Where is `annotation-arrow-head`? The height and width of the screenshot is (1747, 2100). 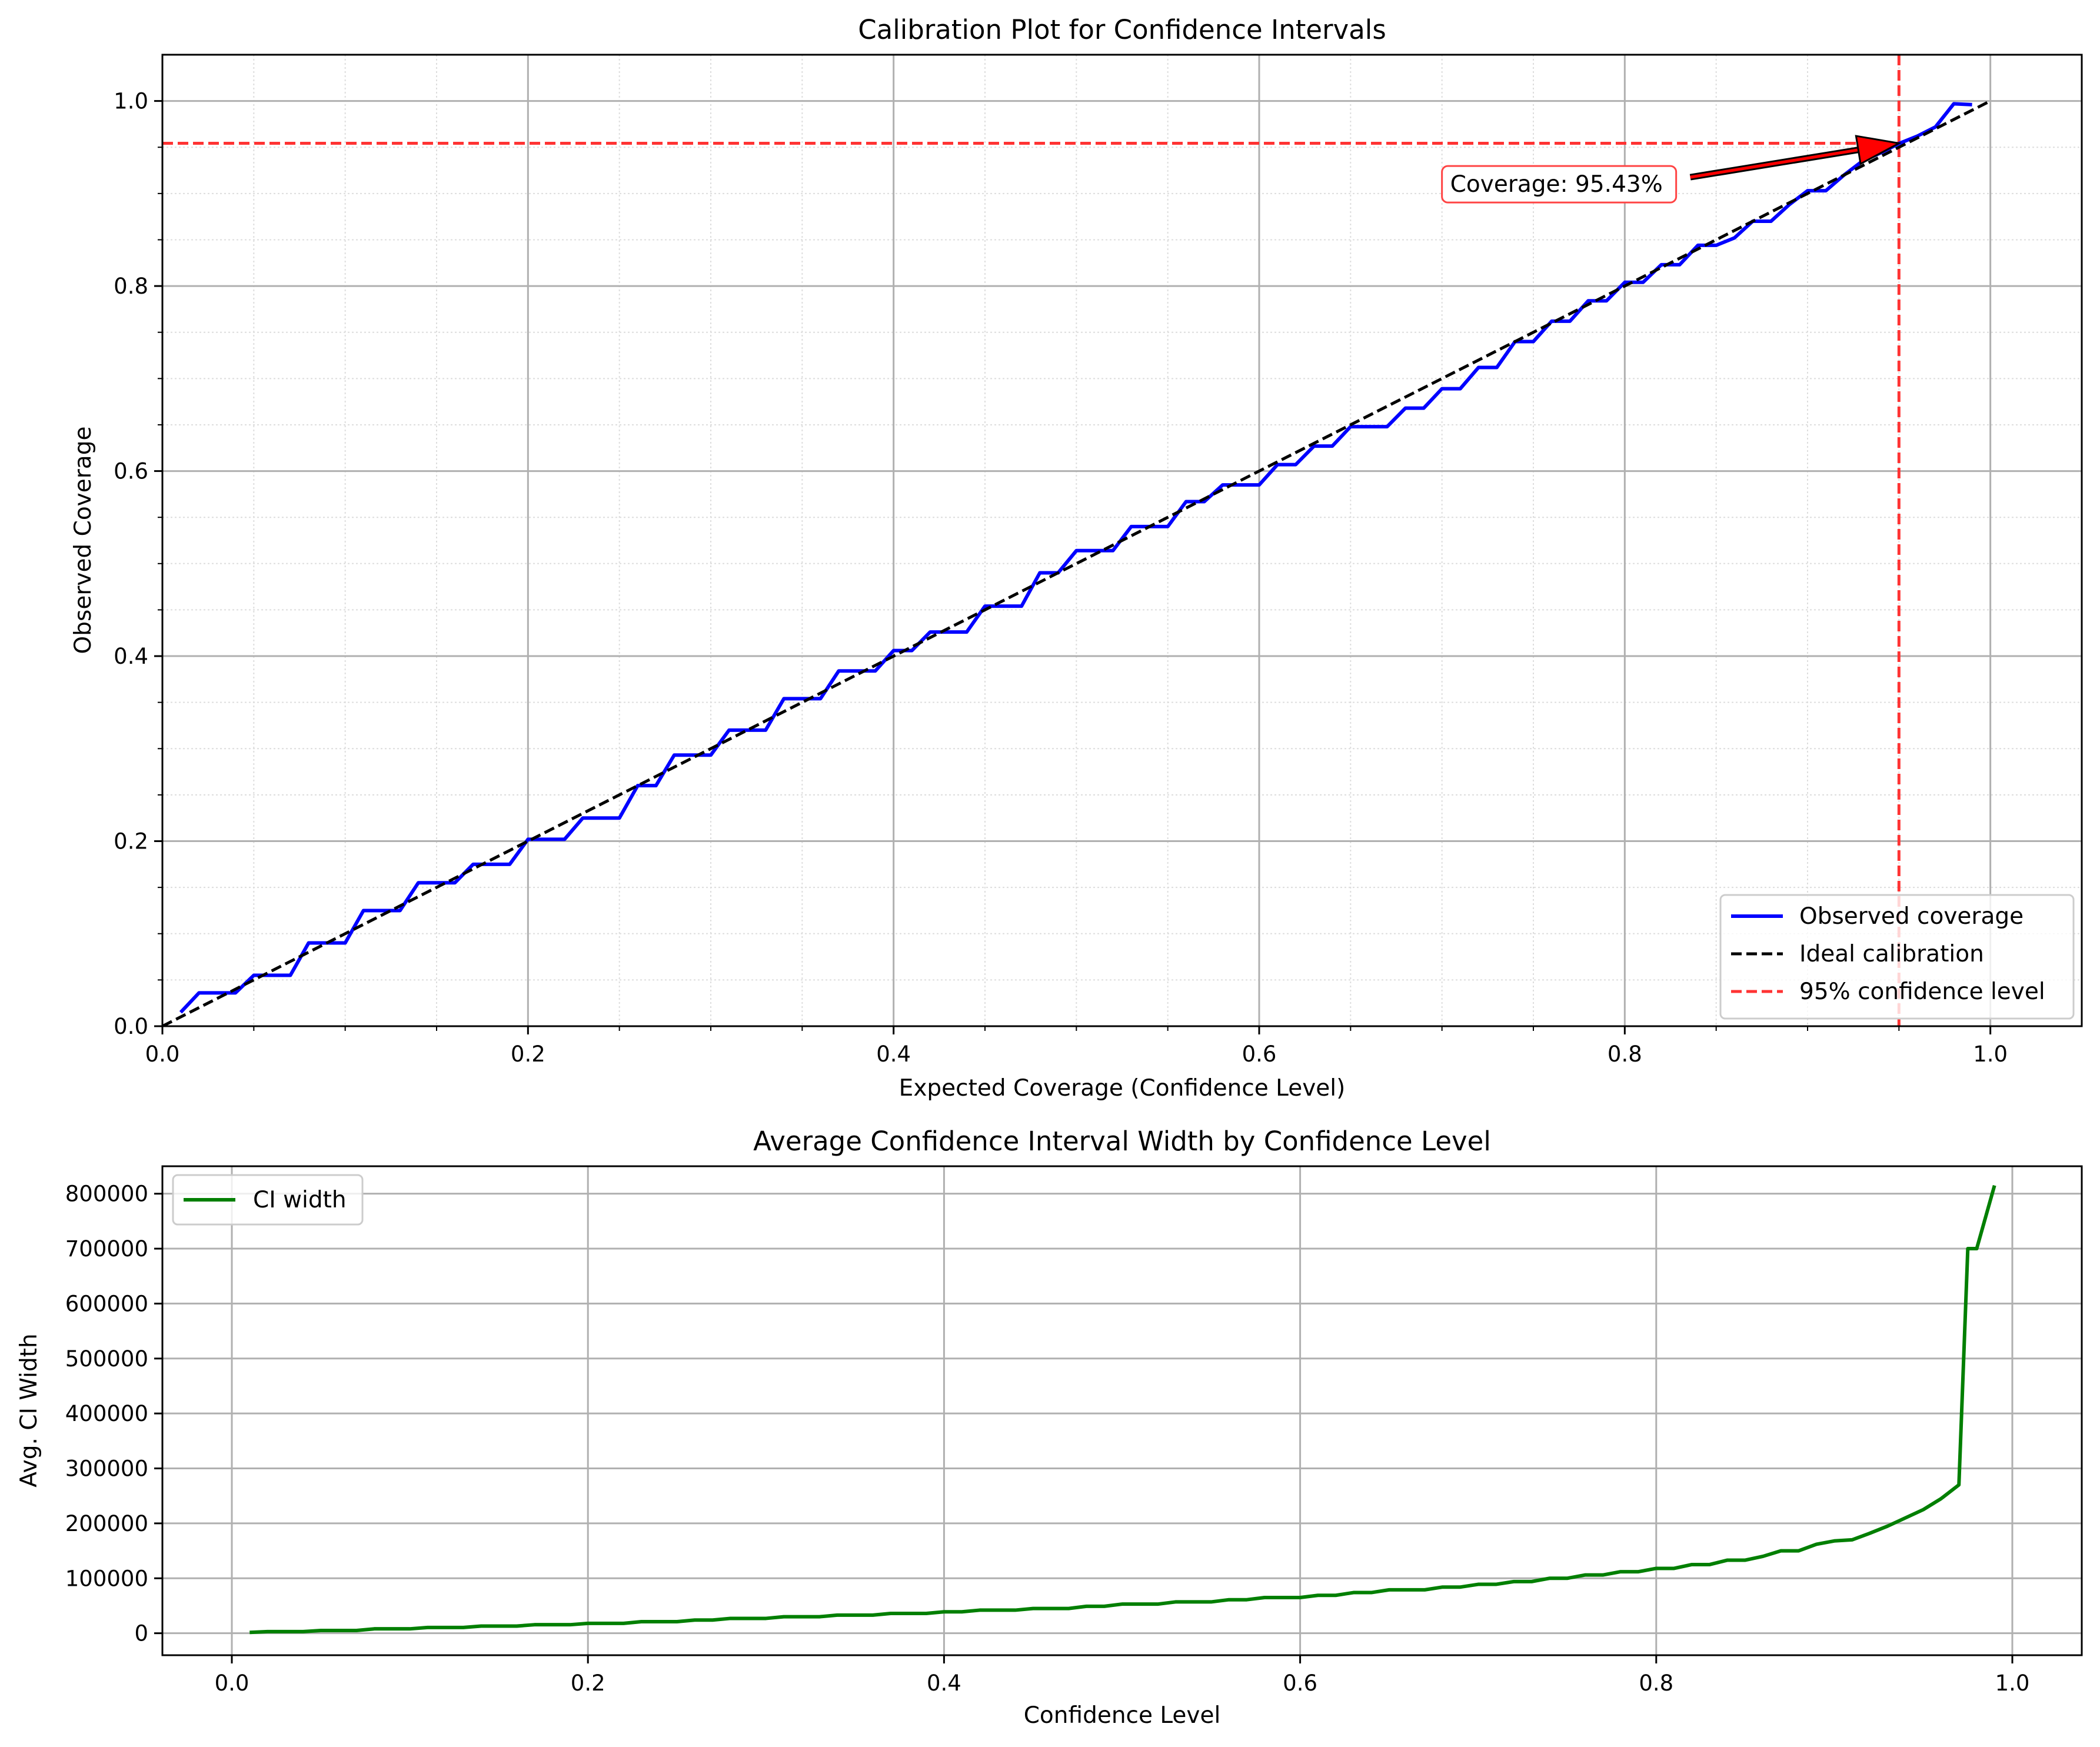
annotation-arrow-head is located at coordinates (1878, 150).